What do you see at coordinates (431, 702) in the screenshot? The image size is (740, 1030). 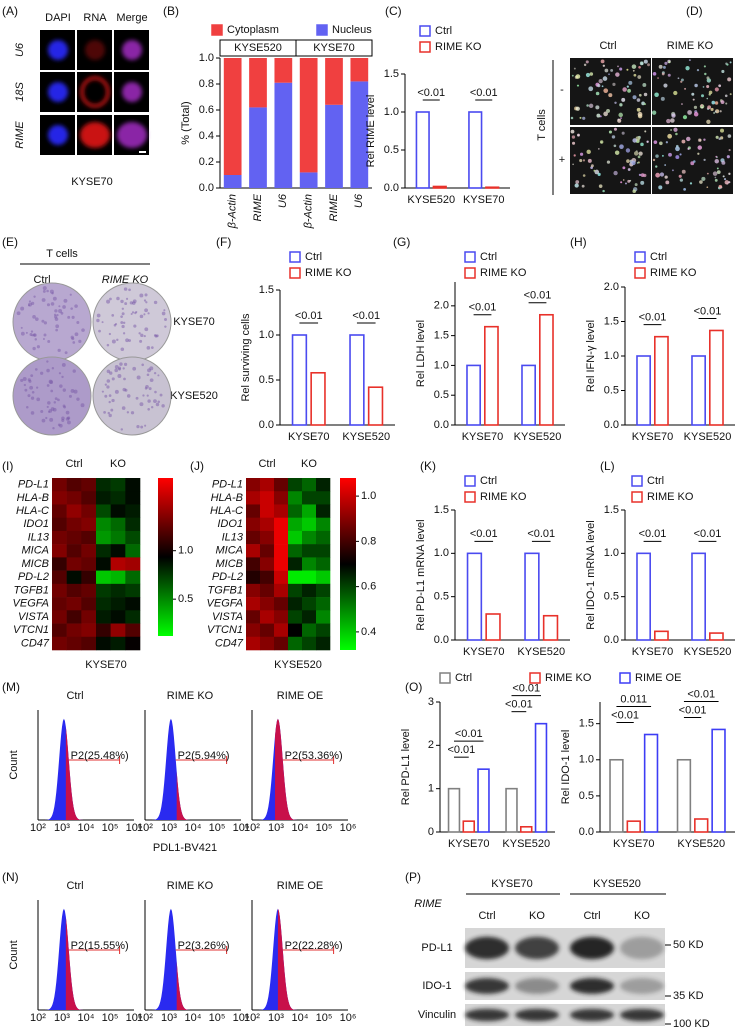 I see `y-tick-label: 3` at bounding box center [431, 702].